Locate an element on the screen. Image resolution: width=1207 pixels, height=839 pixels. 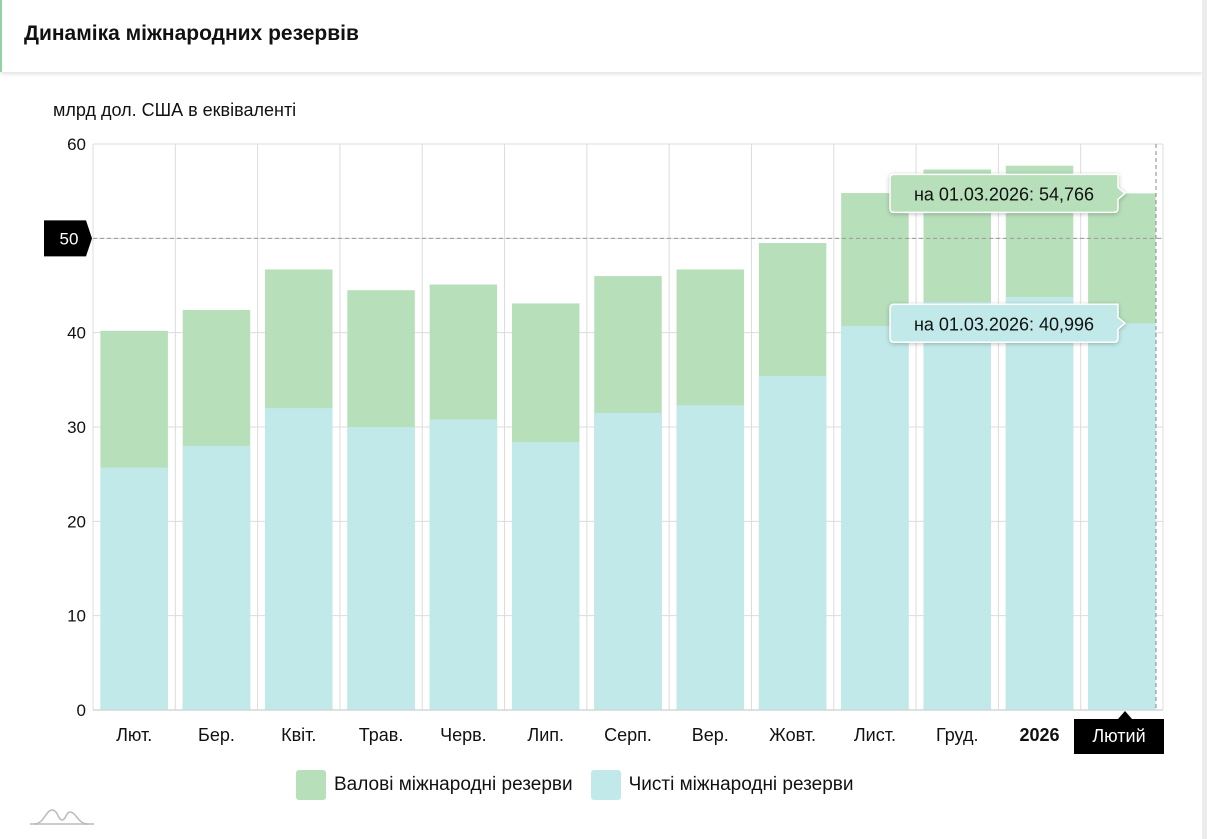
x-tick-label: Груд. is located at coordinates (957, 735).